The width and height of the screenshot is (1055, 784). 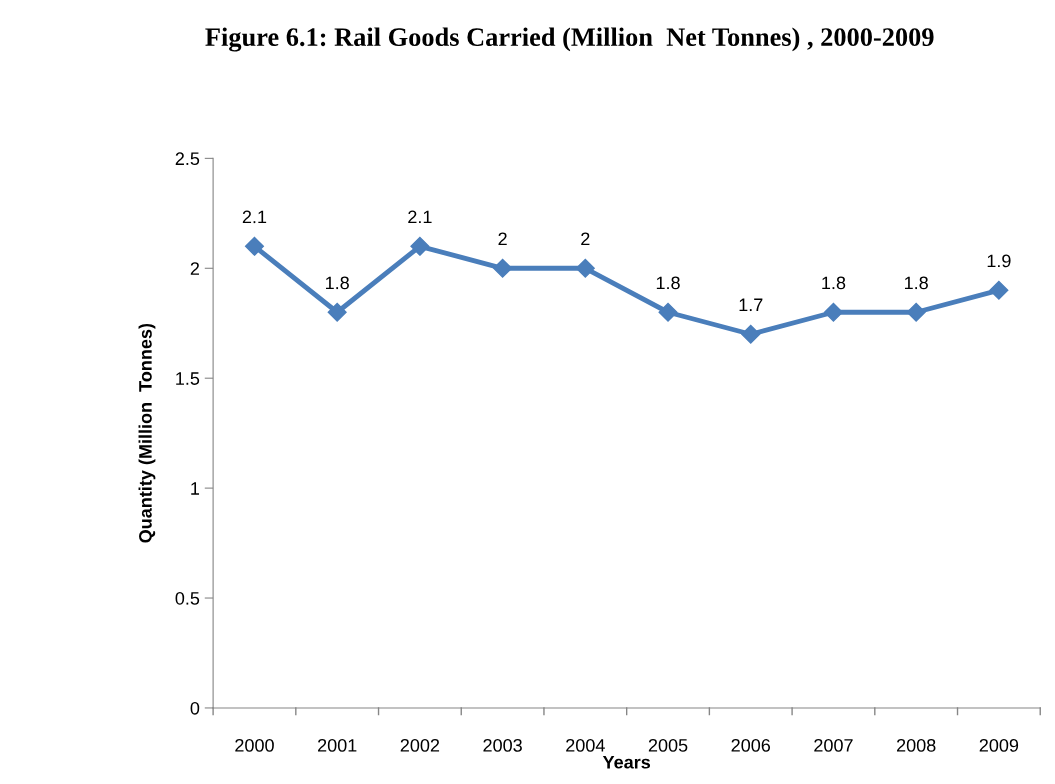 I want to click on y-tick-label: 1, so click(x=195, y=488).